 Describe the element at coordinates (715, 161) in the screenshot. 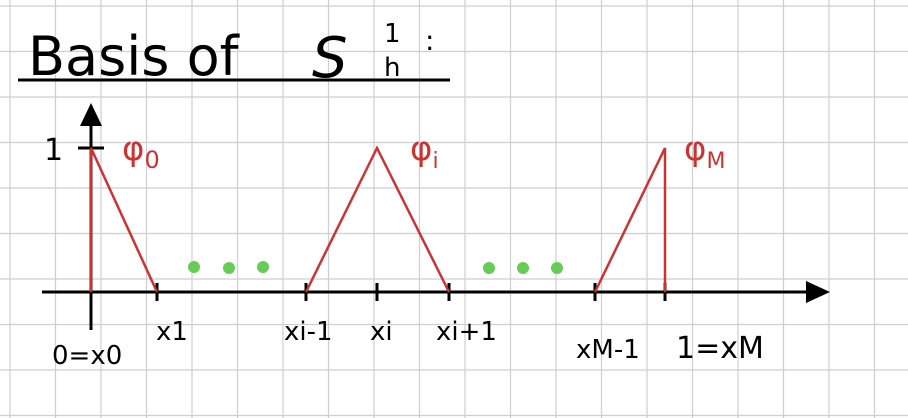

I see `phi-m-sub: M` at that location.